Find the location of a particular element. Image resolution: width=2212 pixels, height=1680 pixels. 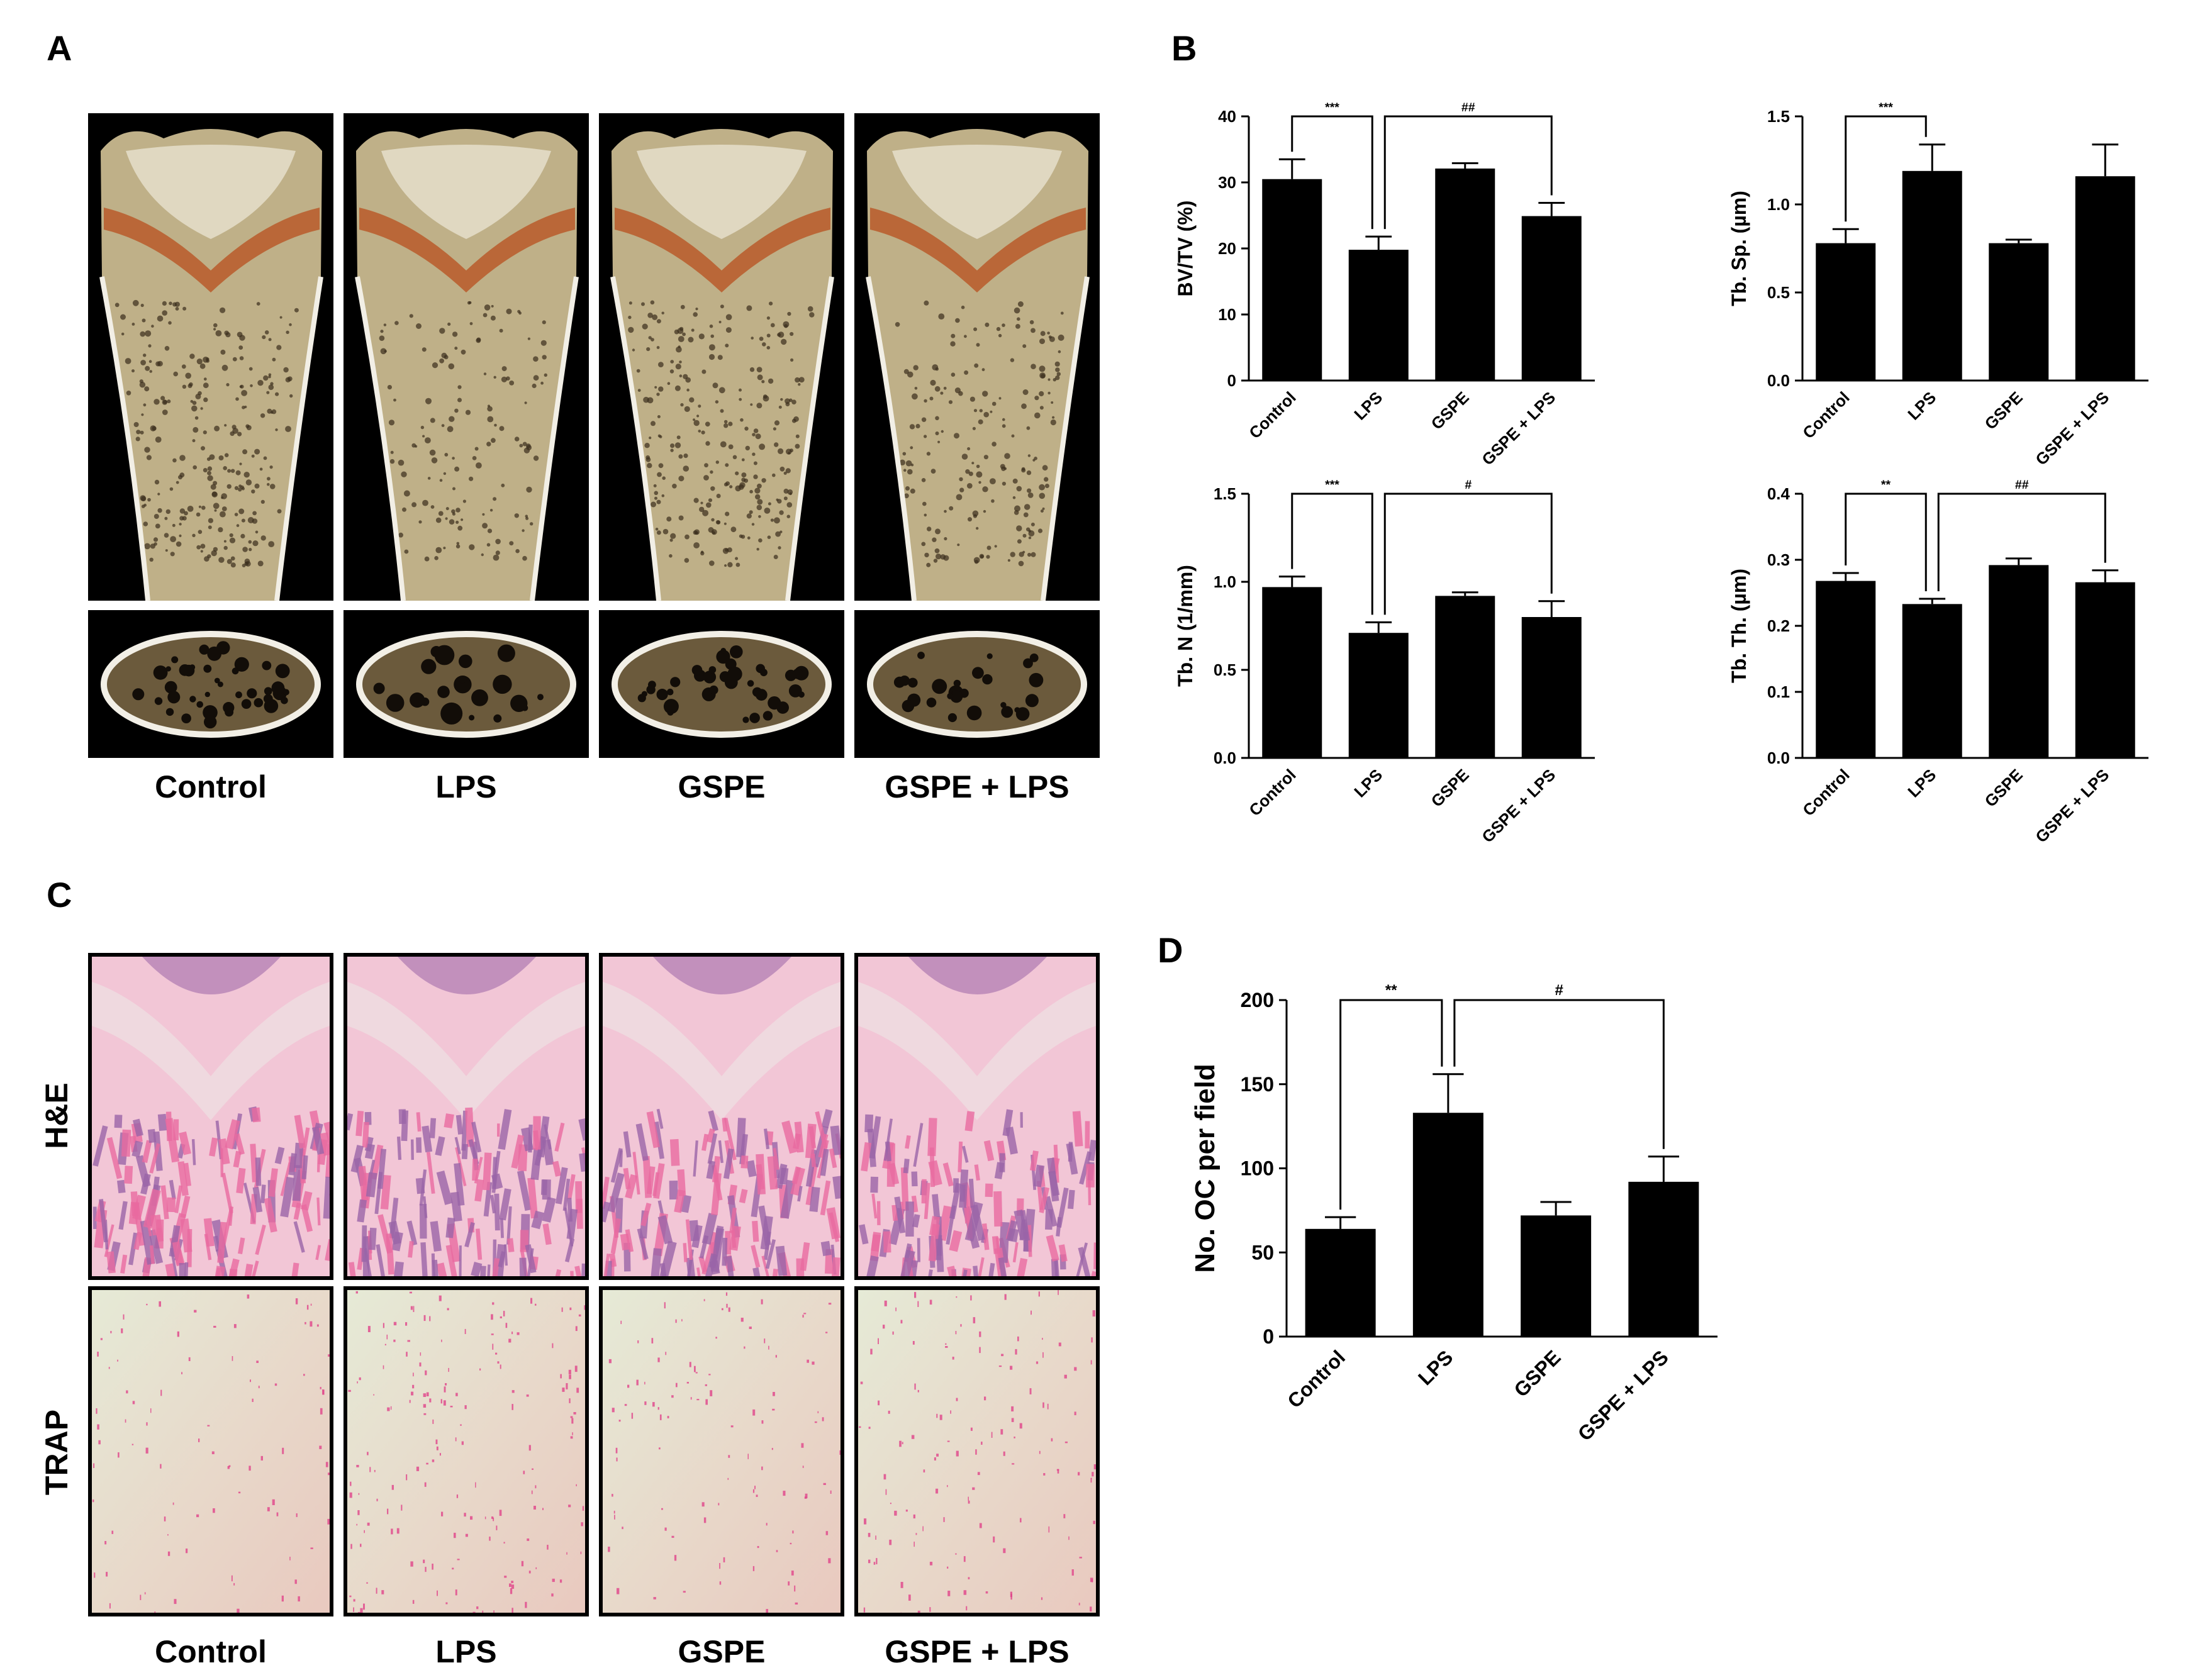

y-axis-label: Tb. Sp. (µm) is located at coordinates (1739, 248).